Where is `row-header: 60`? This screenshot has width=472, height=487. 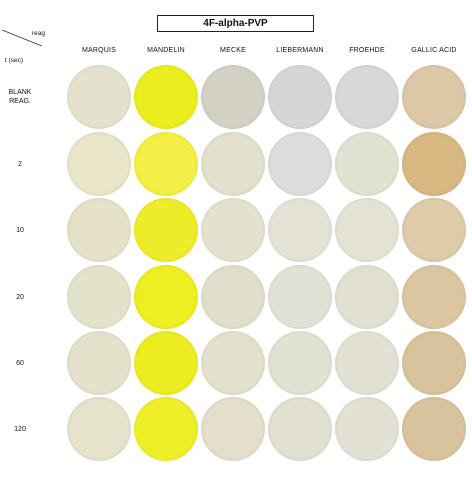
row-header: 60 is located at coordinates (20, 363).